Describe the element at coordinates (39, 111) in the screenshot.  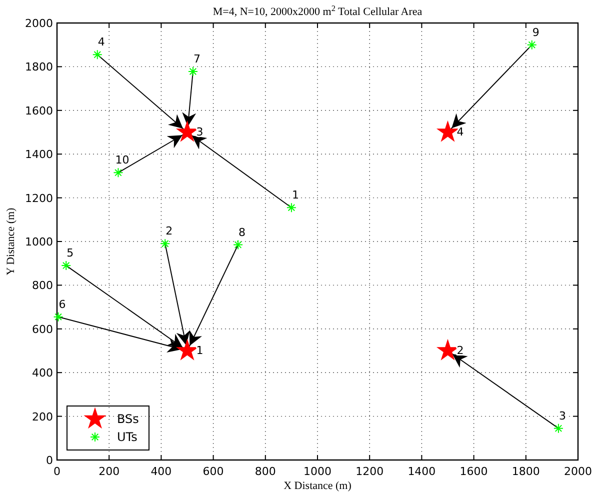
I see `y-tick-label: 1600` at that location.